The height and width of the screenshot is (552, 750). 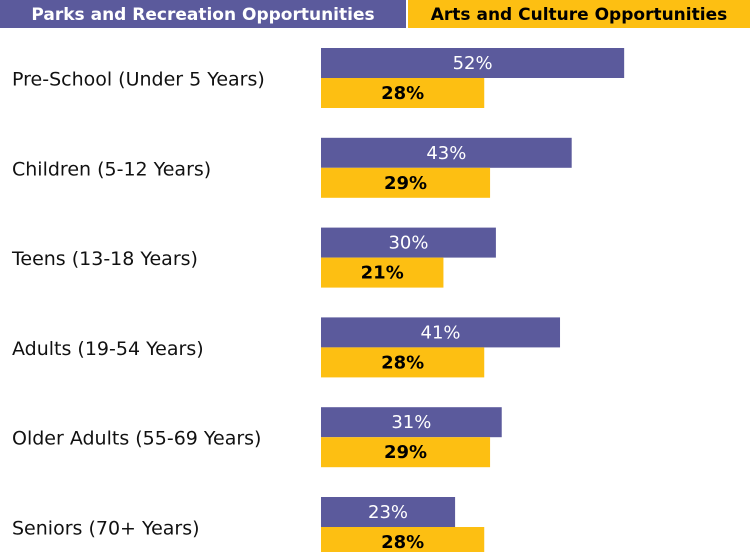 I want to click on value-label: 30%, so click(x=408, y=243).